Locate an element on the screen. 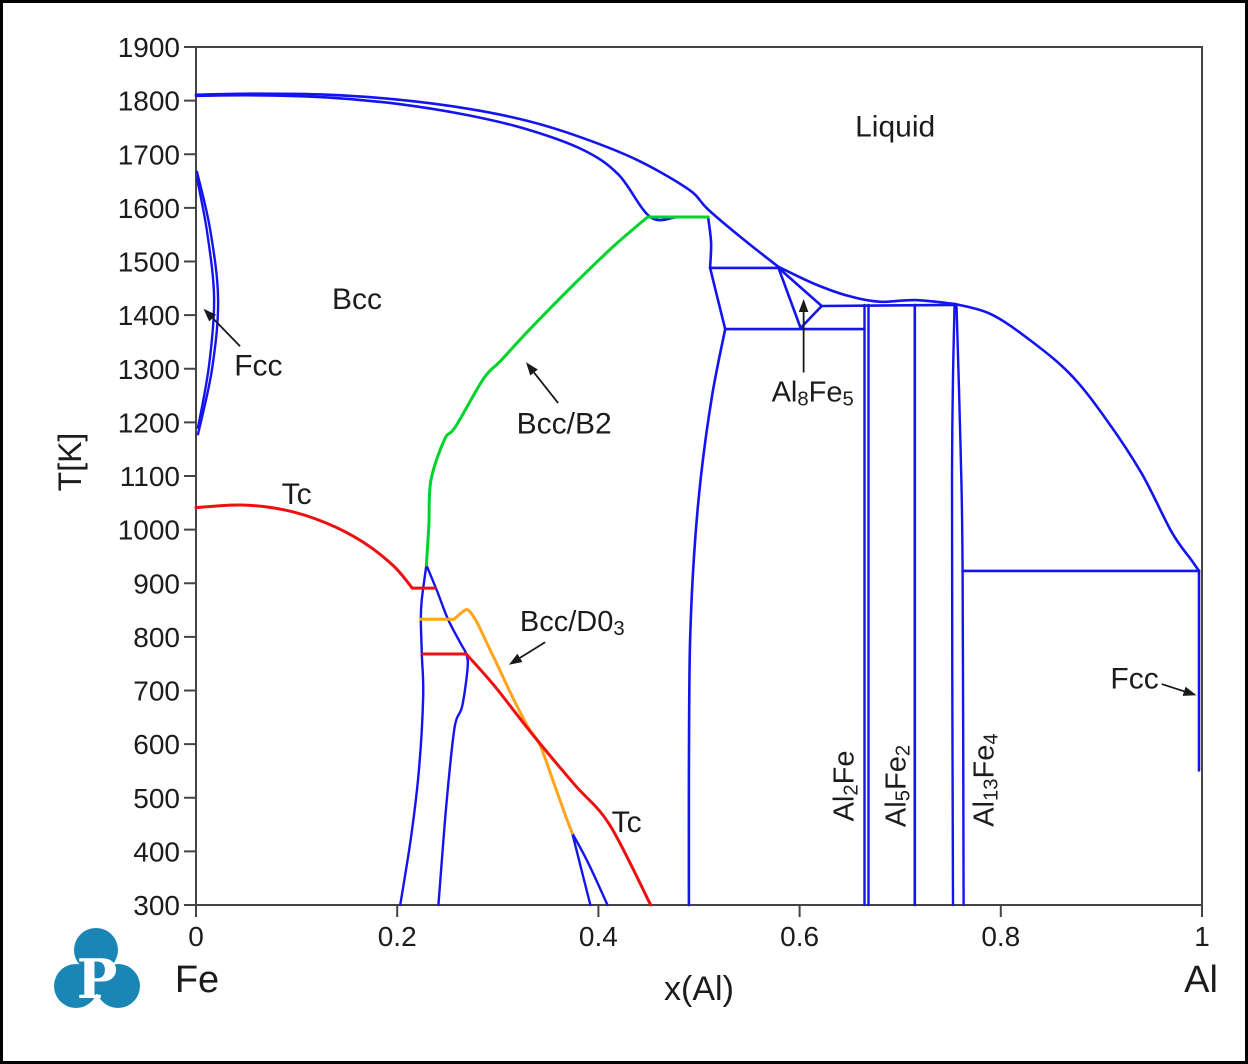  pandat-logo: P is located at coordinates (97, 969).